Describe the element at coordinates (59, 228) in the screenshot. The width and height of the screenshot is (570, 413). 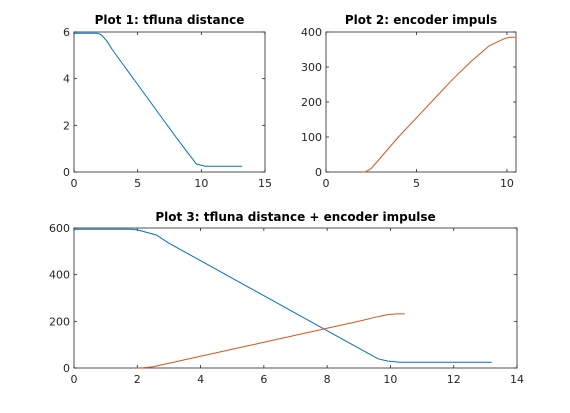
I see `y-tick-label: 600` at that location.